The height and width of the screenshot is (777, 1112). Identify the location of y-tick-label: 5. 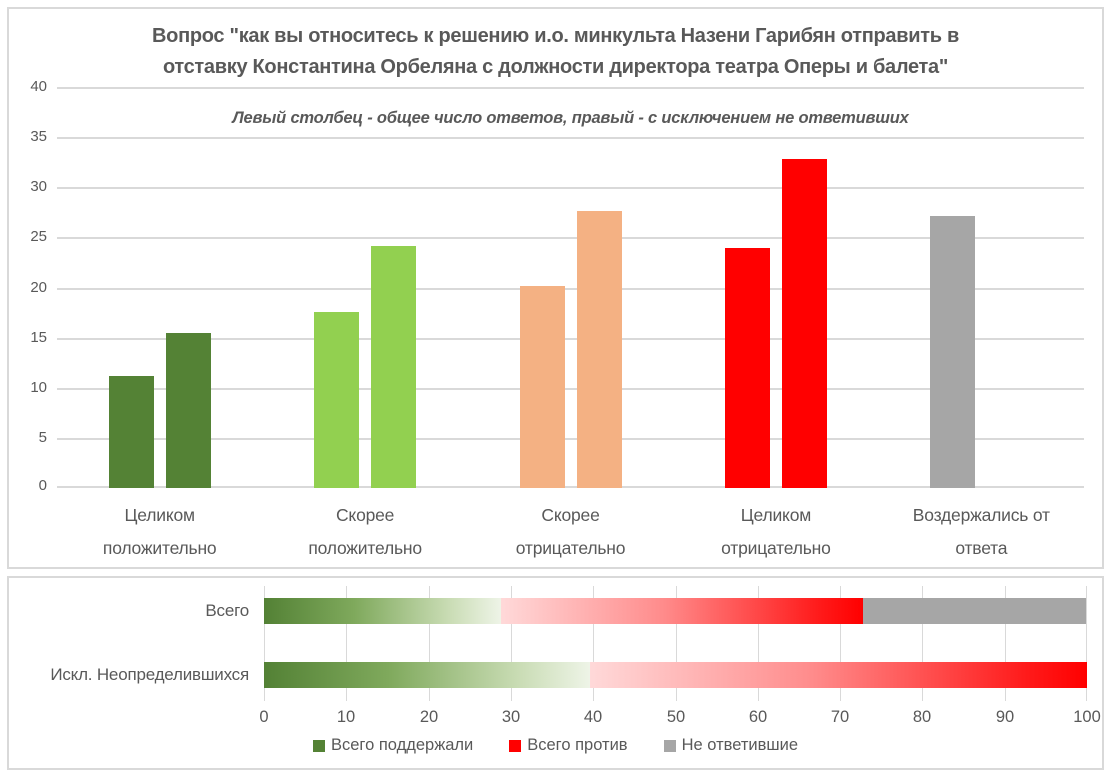
(42, 437).